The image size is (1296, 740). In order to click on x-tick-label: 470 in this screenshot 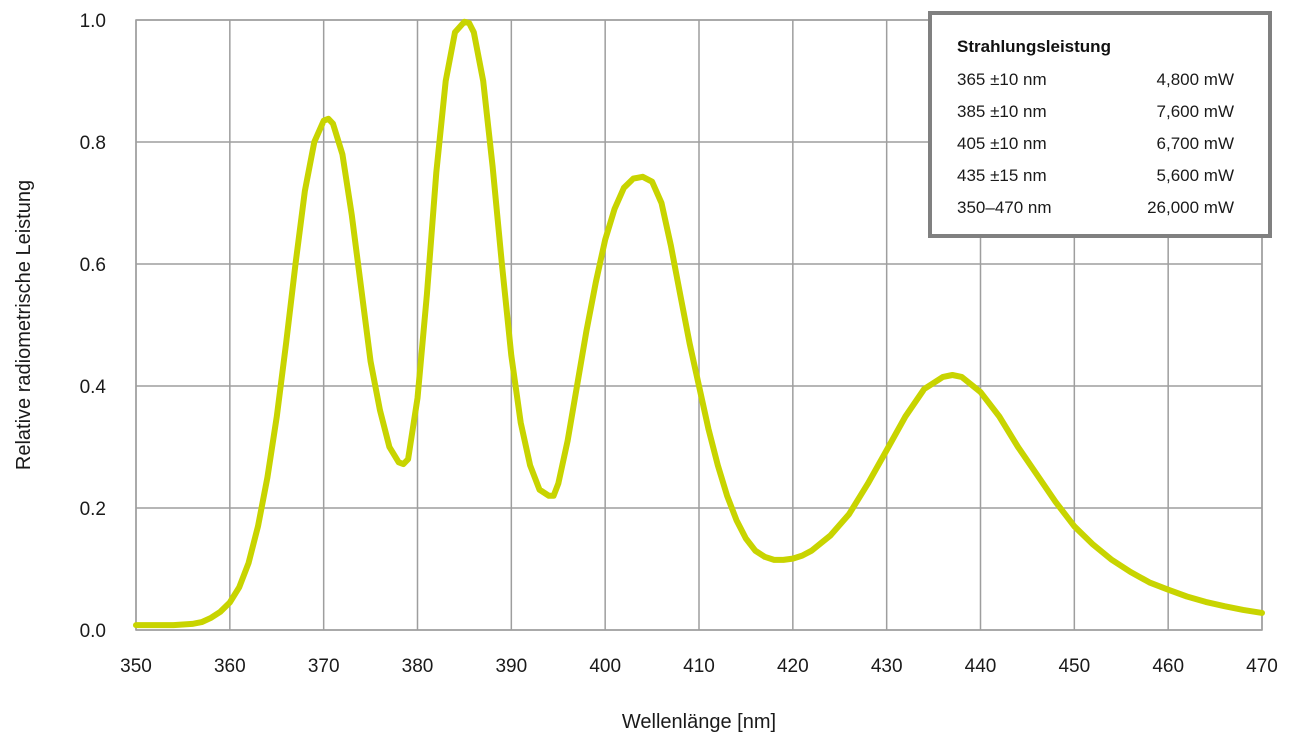, I will do `click(1262, 666)`.